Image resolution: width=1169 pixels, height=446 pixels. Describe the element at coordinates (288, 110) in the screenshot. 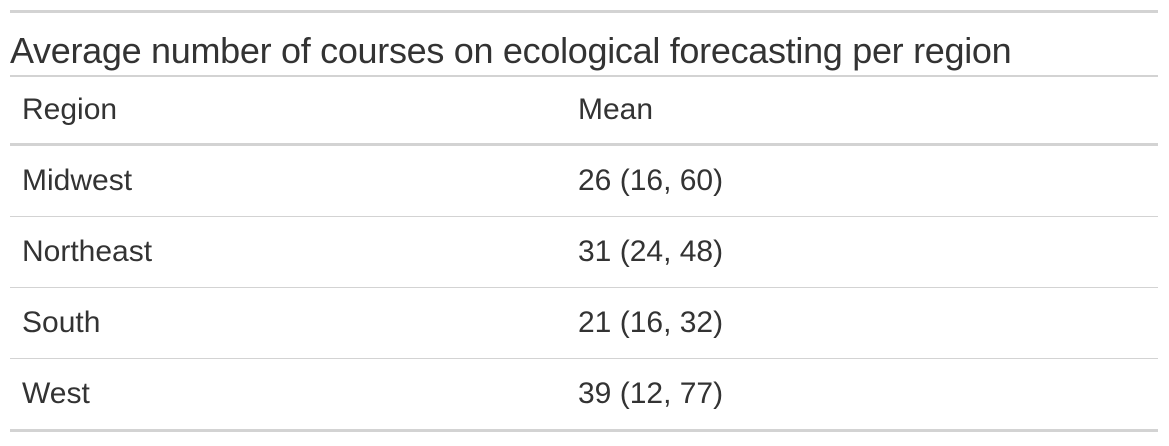

I see `column-header-region: Region` at that location.